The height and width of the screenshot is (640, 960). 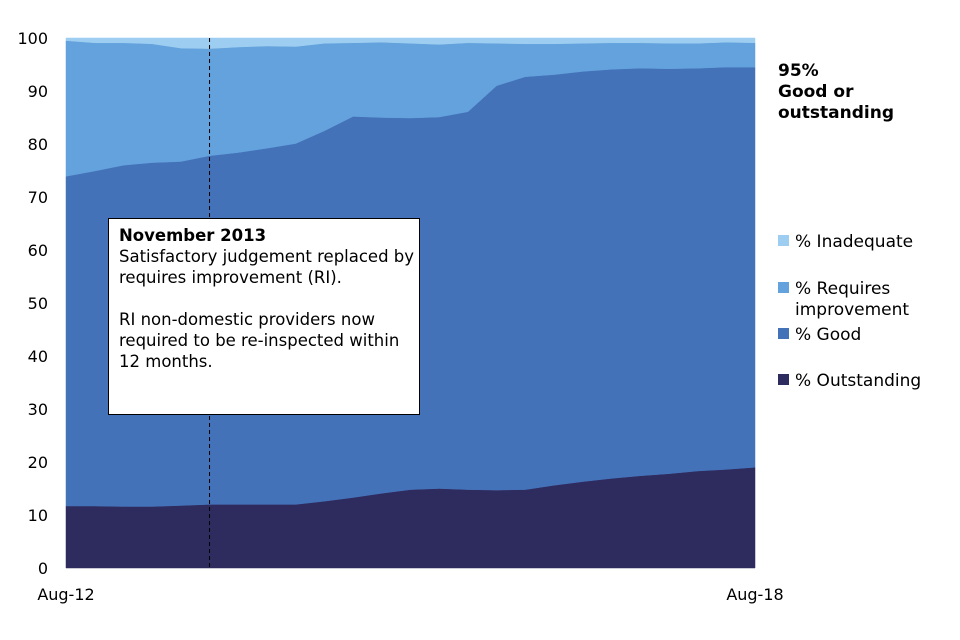 What do you see at coordinates (828, 335) in the screenshot?
I see `legend-label-good: % Good` at bounding box center [828, 335].